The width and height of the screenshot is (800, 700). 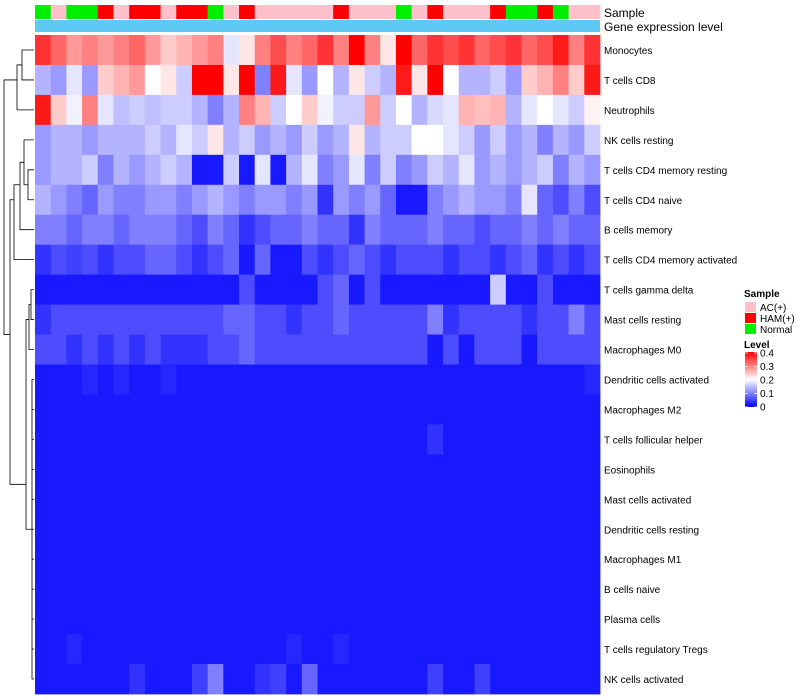 What do you see at coordinates (317, 26) in the screenshot?
I see `expression-annotation-bar` at bounding box center [317, 26].